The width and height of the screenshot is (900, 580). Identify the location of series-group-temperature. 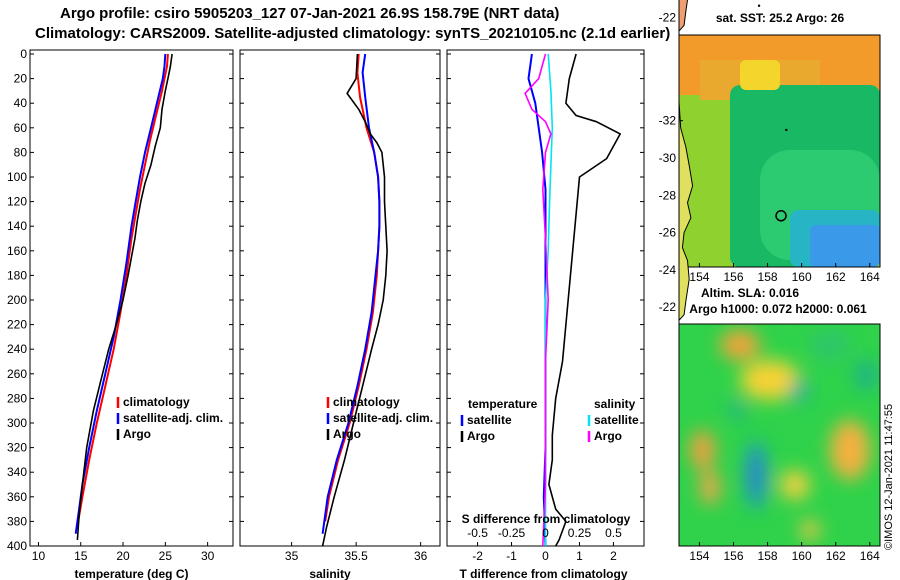
(123, 296).